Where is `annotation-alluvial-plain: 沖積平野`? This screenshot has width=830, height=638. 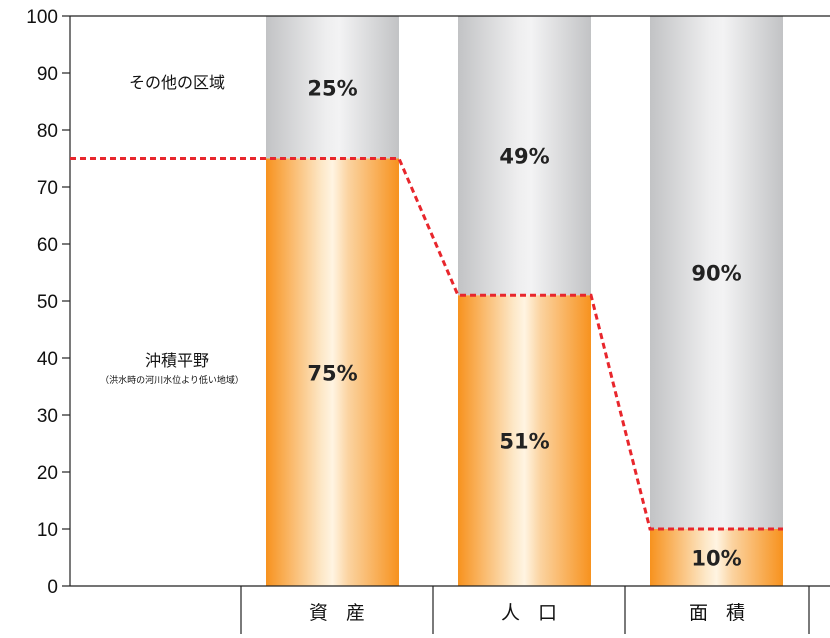
annotation-alluvial-plain: 沖積平野 is located at coordinates (177, 360).